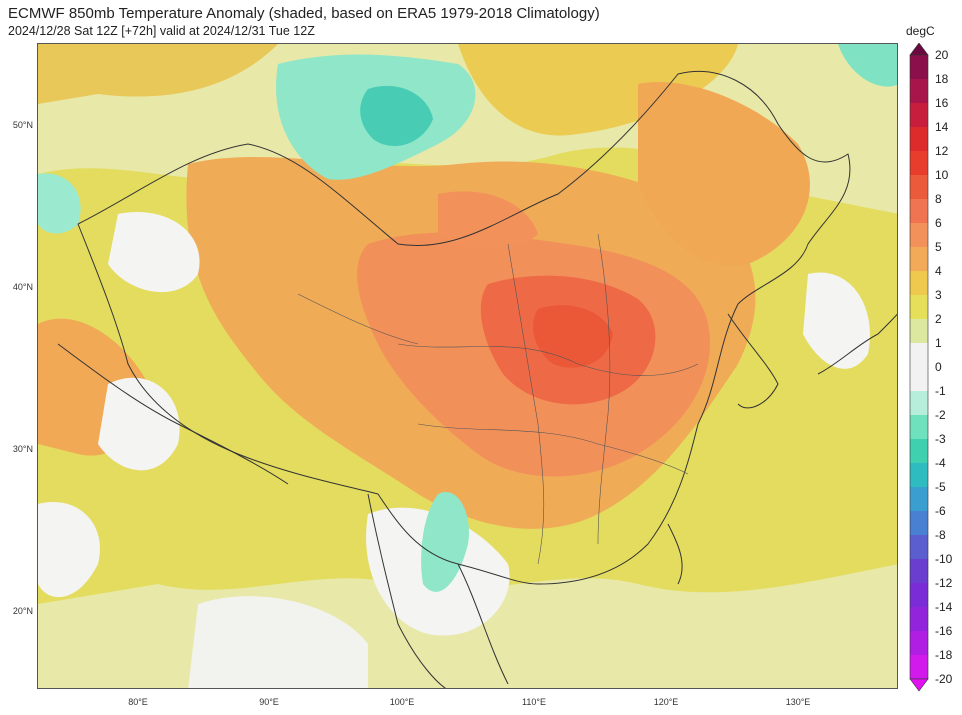 The width and height of the screenshot is (962, 715). Describe the element at coordinates (154, 252) in the screenshot. I see `neutral-region-tarim` at that location.